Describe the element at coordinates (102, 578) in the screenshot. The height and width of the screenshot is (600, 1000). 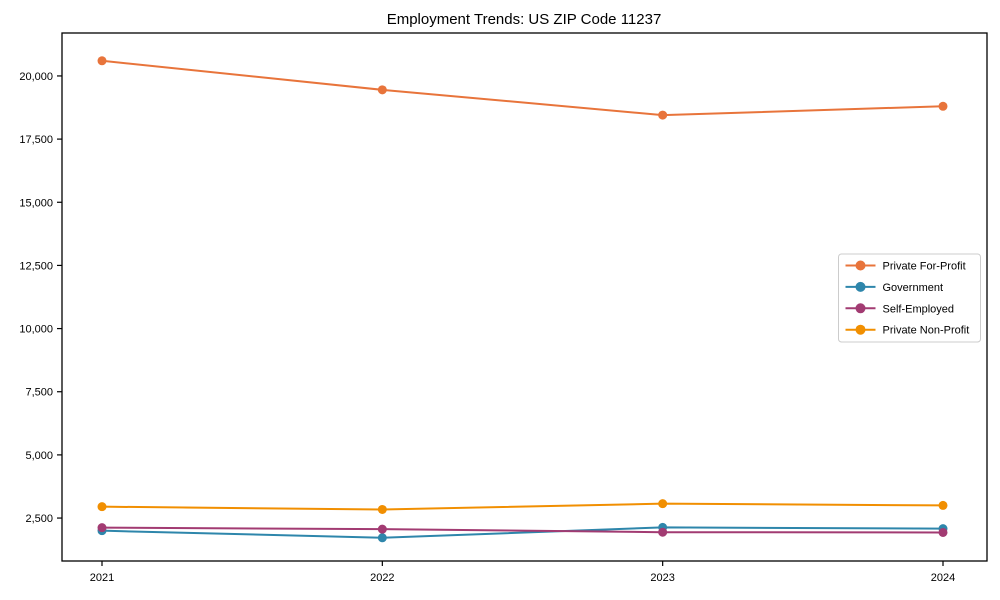
I see `x-axis-tick-label: 2021` at that location.